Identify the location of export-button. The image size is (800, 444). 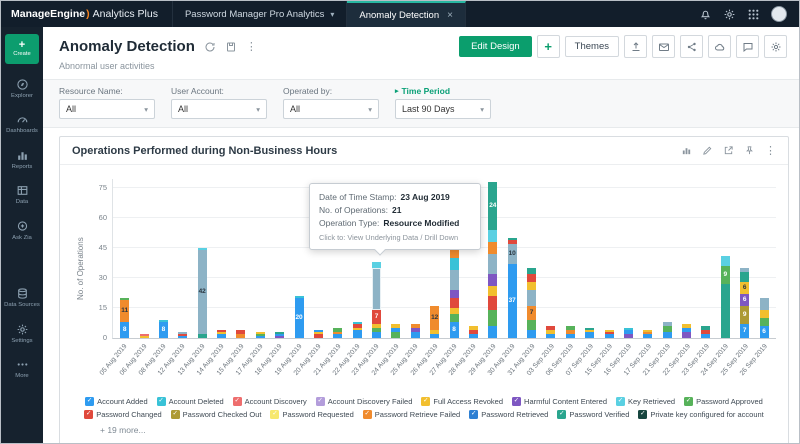
(635, 46).